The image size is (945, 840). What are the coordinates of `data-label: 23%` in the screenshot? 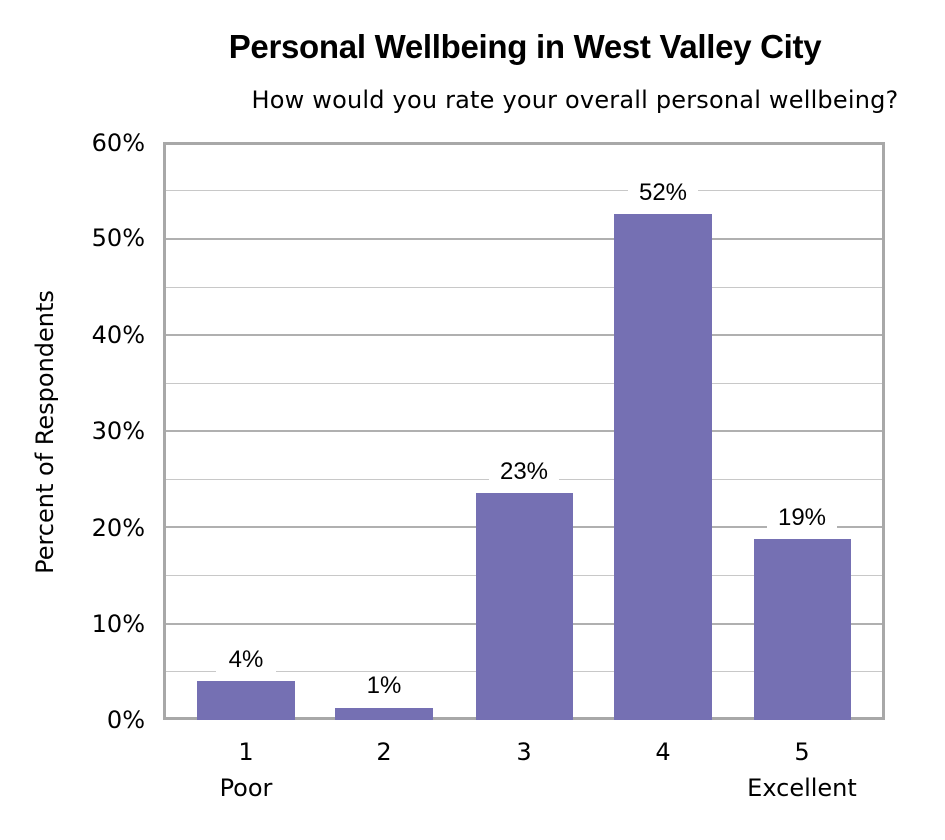 It's located at (524, 472).